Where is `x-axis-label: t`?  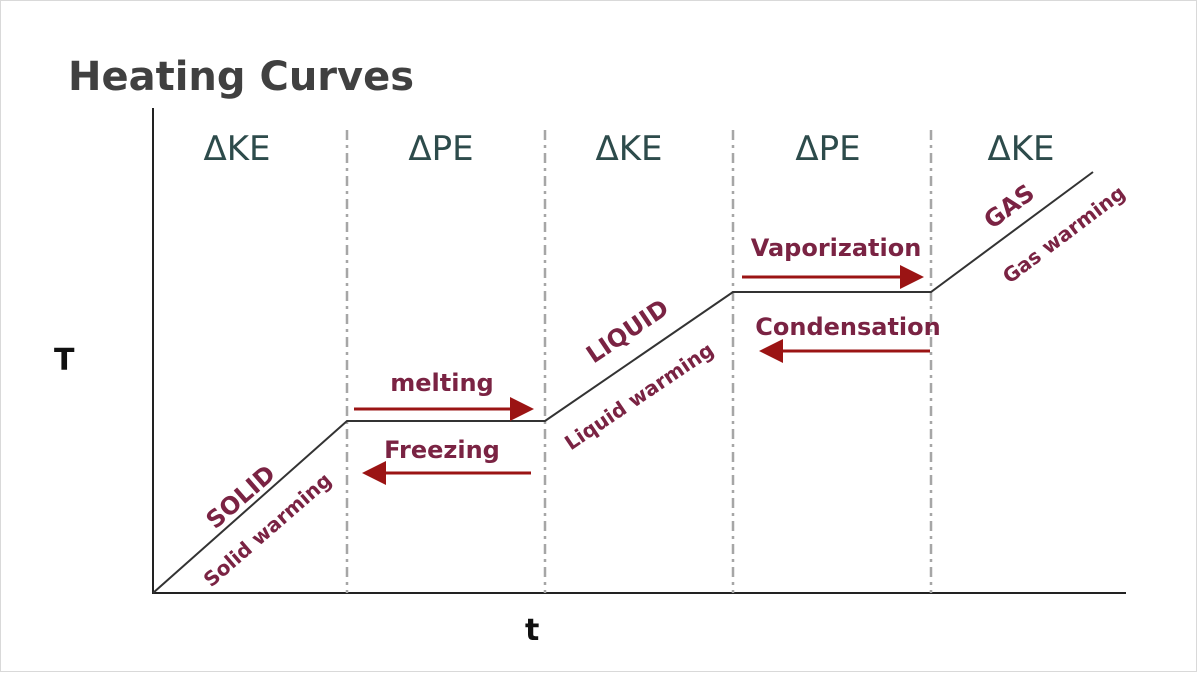
x-axis-label: t is located at coordinates (532, 630).